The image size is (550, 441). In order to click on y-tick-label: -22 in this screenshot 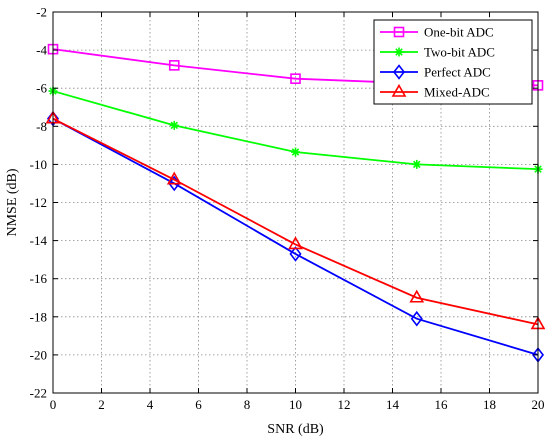, I will do `click(38, 393)`.